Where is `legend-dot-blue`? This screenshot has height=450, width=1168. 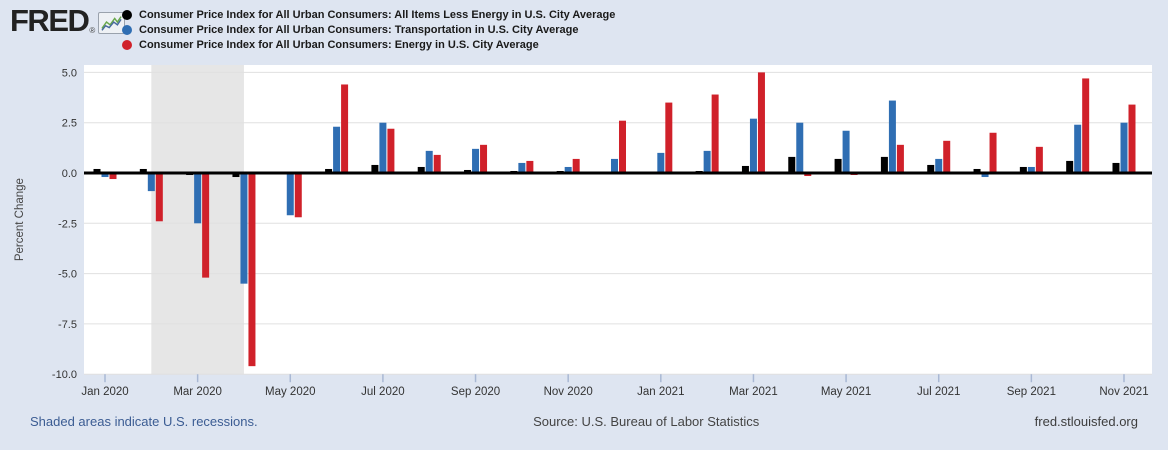 legend-dot-blue is located at coordinates (127, 29).